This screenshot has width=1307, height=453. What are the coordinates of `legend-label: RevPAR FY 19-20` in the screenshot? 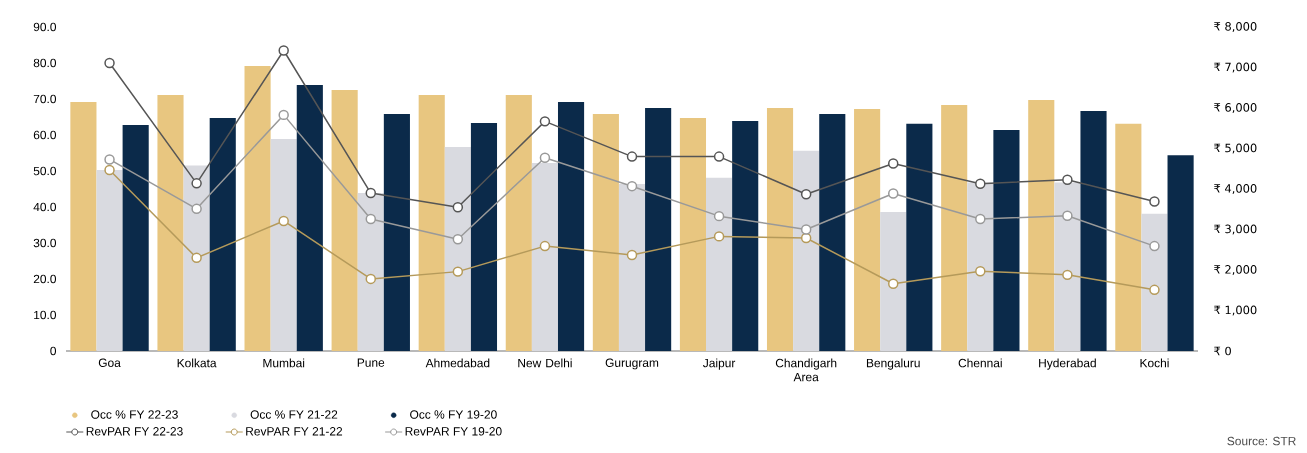 It's located at (453, 431).